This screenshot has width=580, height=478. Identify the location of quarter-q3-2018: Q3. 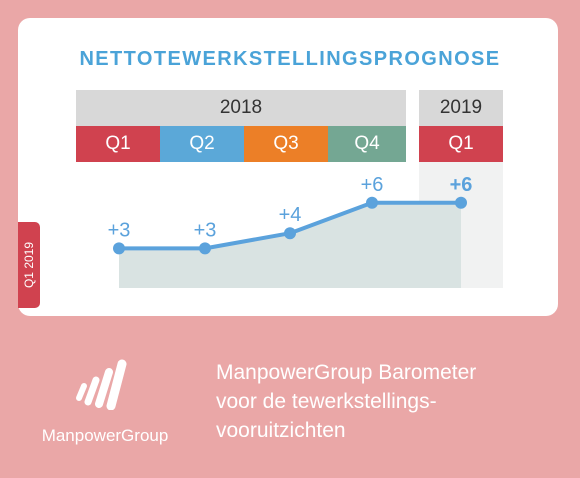
(286, 144).